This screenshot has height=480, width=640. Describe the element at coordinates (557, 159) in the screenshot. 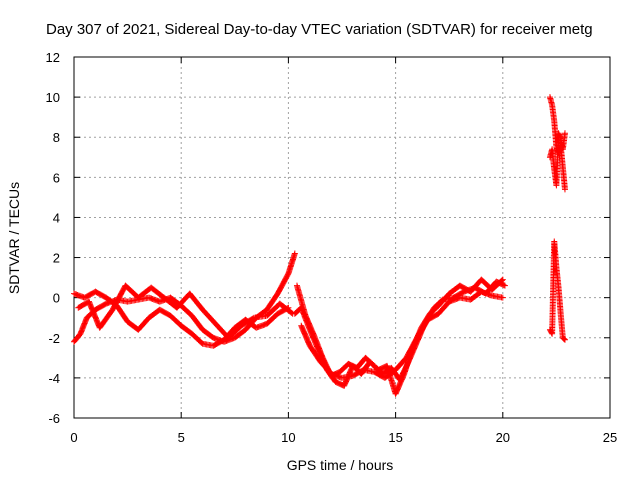

I see `series-track-h` at that location.